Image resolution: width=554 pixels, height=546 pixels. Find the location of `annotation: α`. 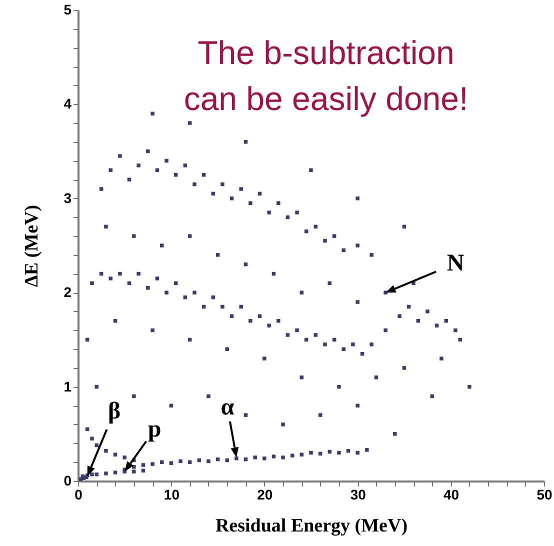

annotation: α is located at coordinates (227, 407).